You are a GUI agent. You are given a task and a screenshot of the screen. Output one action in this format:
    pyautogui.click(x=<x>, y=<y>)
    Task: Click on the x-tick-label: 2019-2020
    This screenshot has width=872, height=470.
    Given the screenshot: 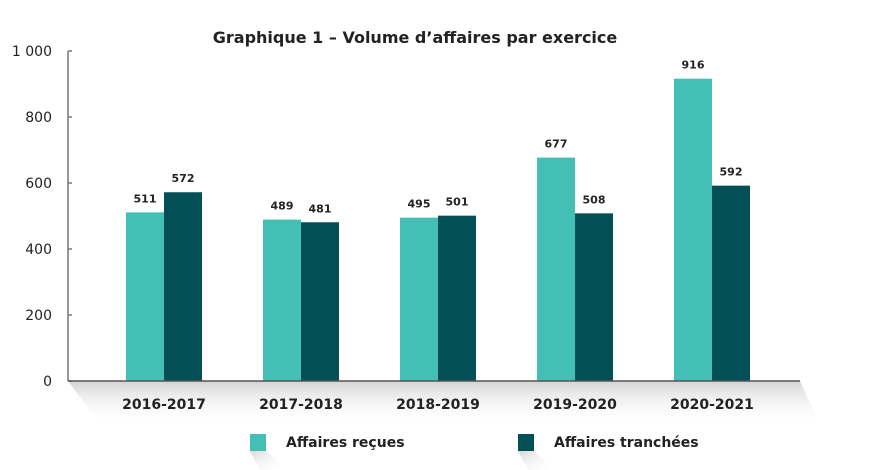 What is the action you would take?
    pyautogui.click(x=575, y=405)
    